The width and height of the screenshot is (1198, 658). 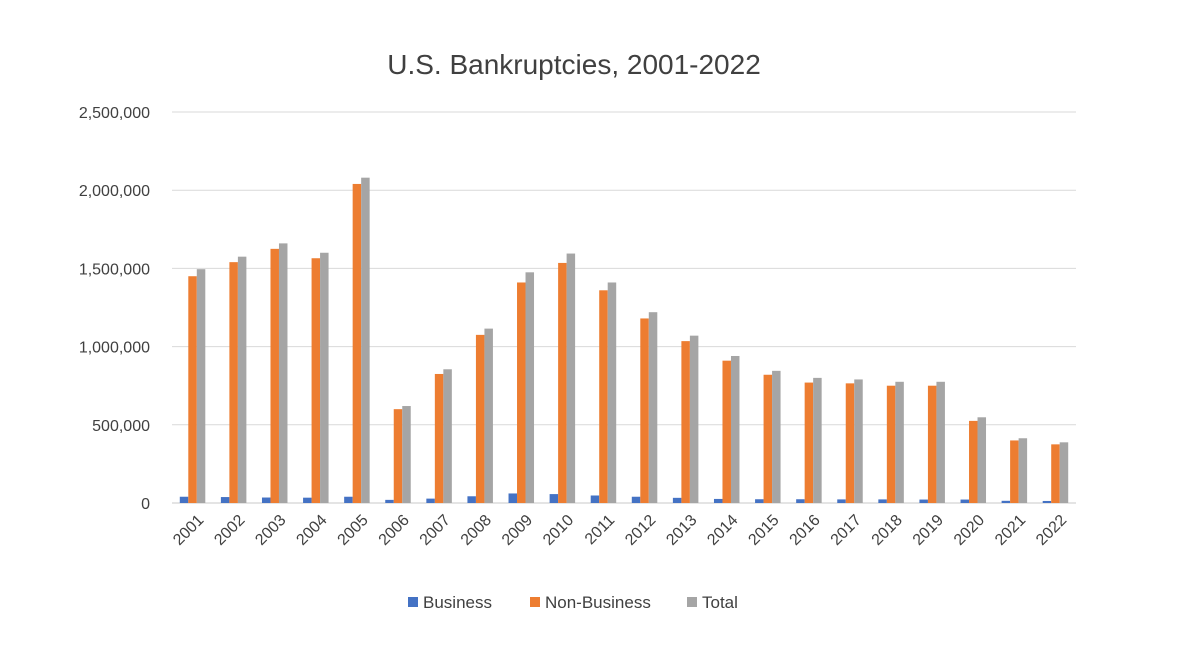 I want to click on x-tick-label: 2012, so click(x=640, y=530).